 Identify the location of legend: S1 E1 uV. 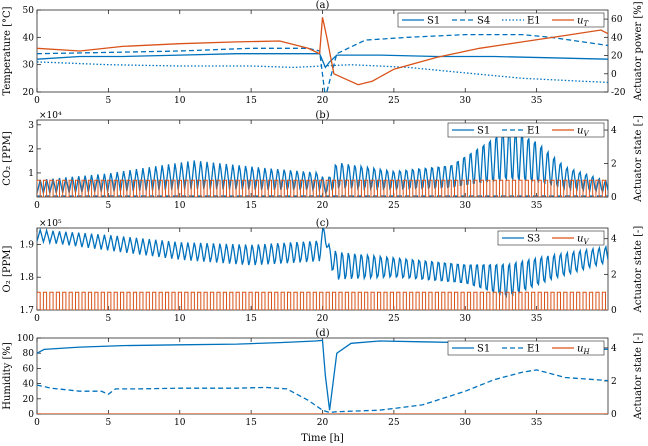
(526, 130).